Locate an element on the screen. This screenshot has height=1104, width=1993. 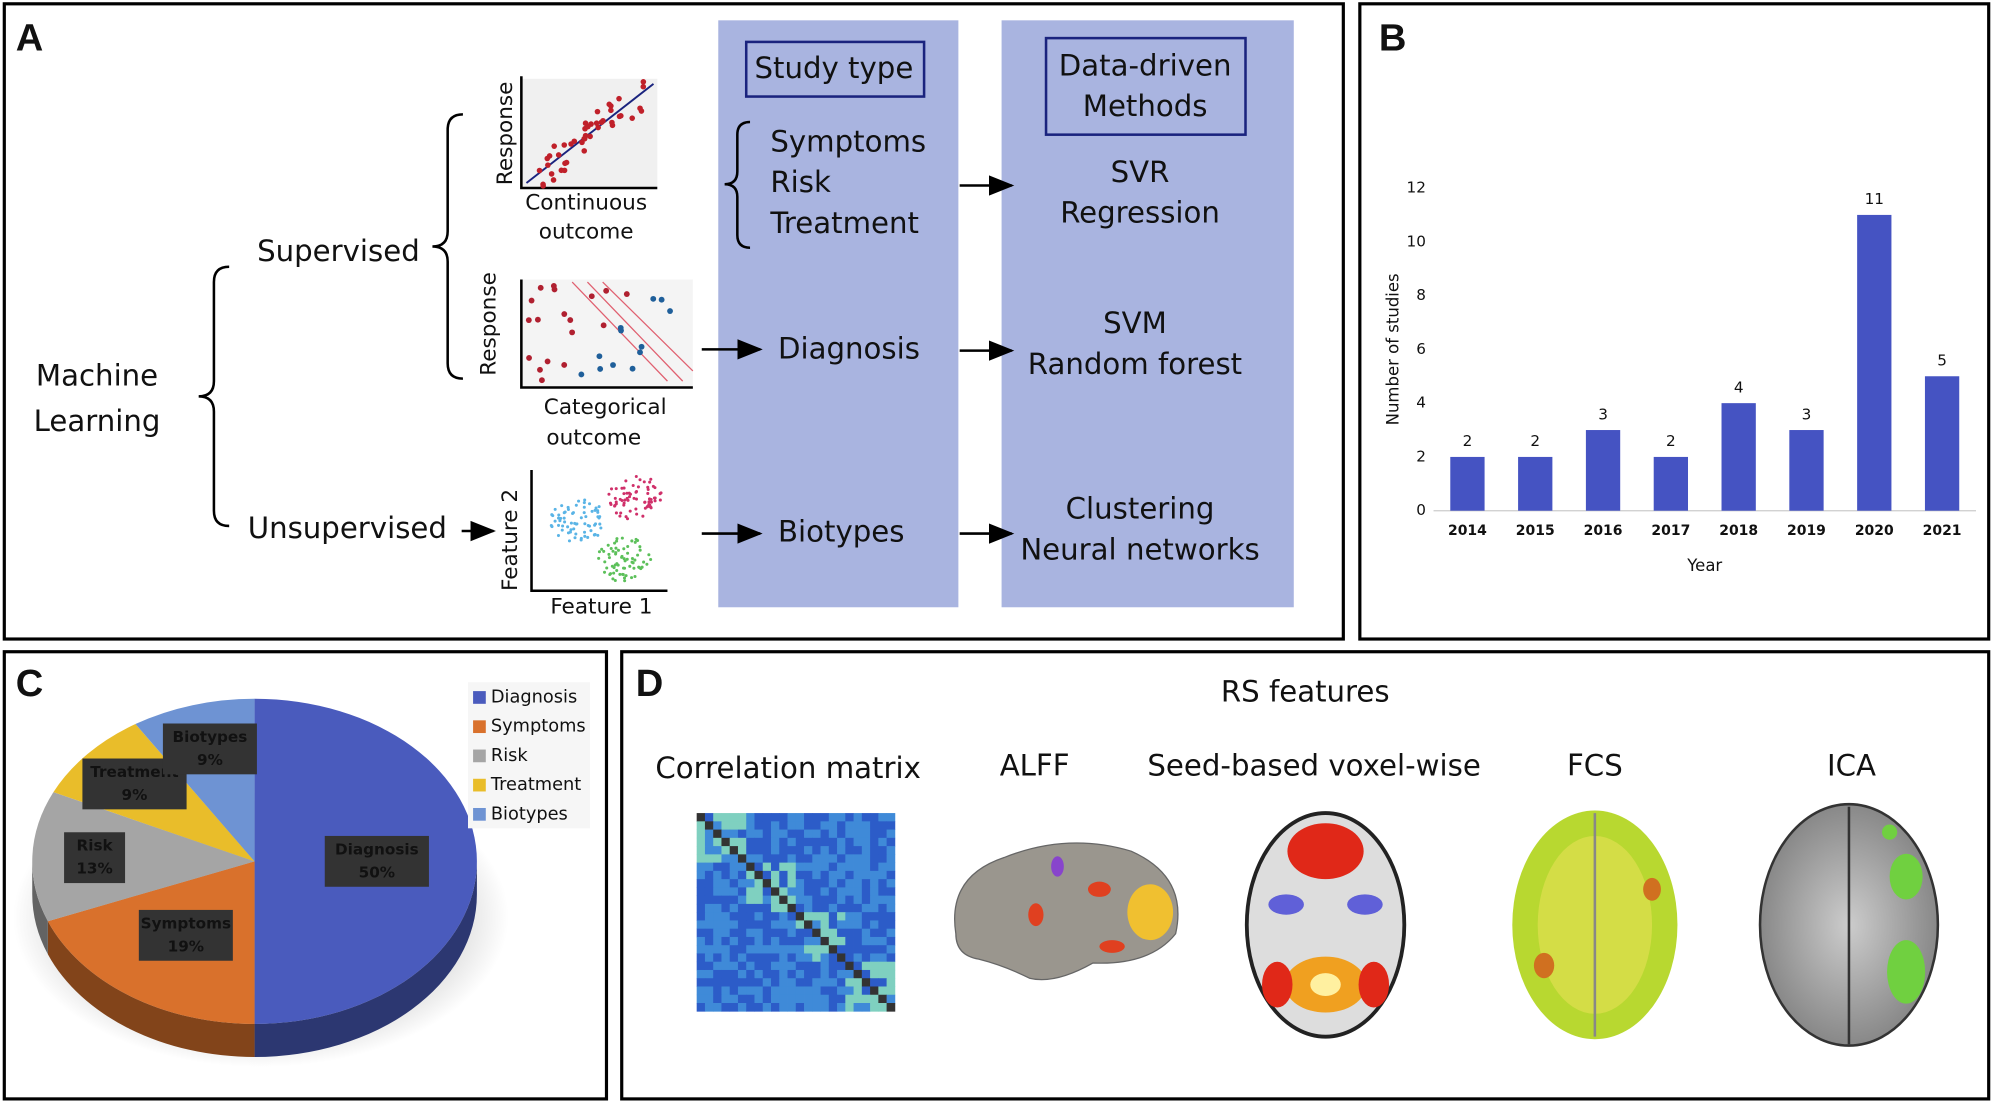
header-box is located at coordinates (835, 69).